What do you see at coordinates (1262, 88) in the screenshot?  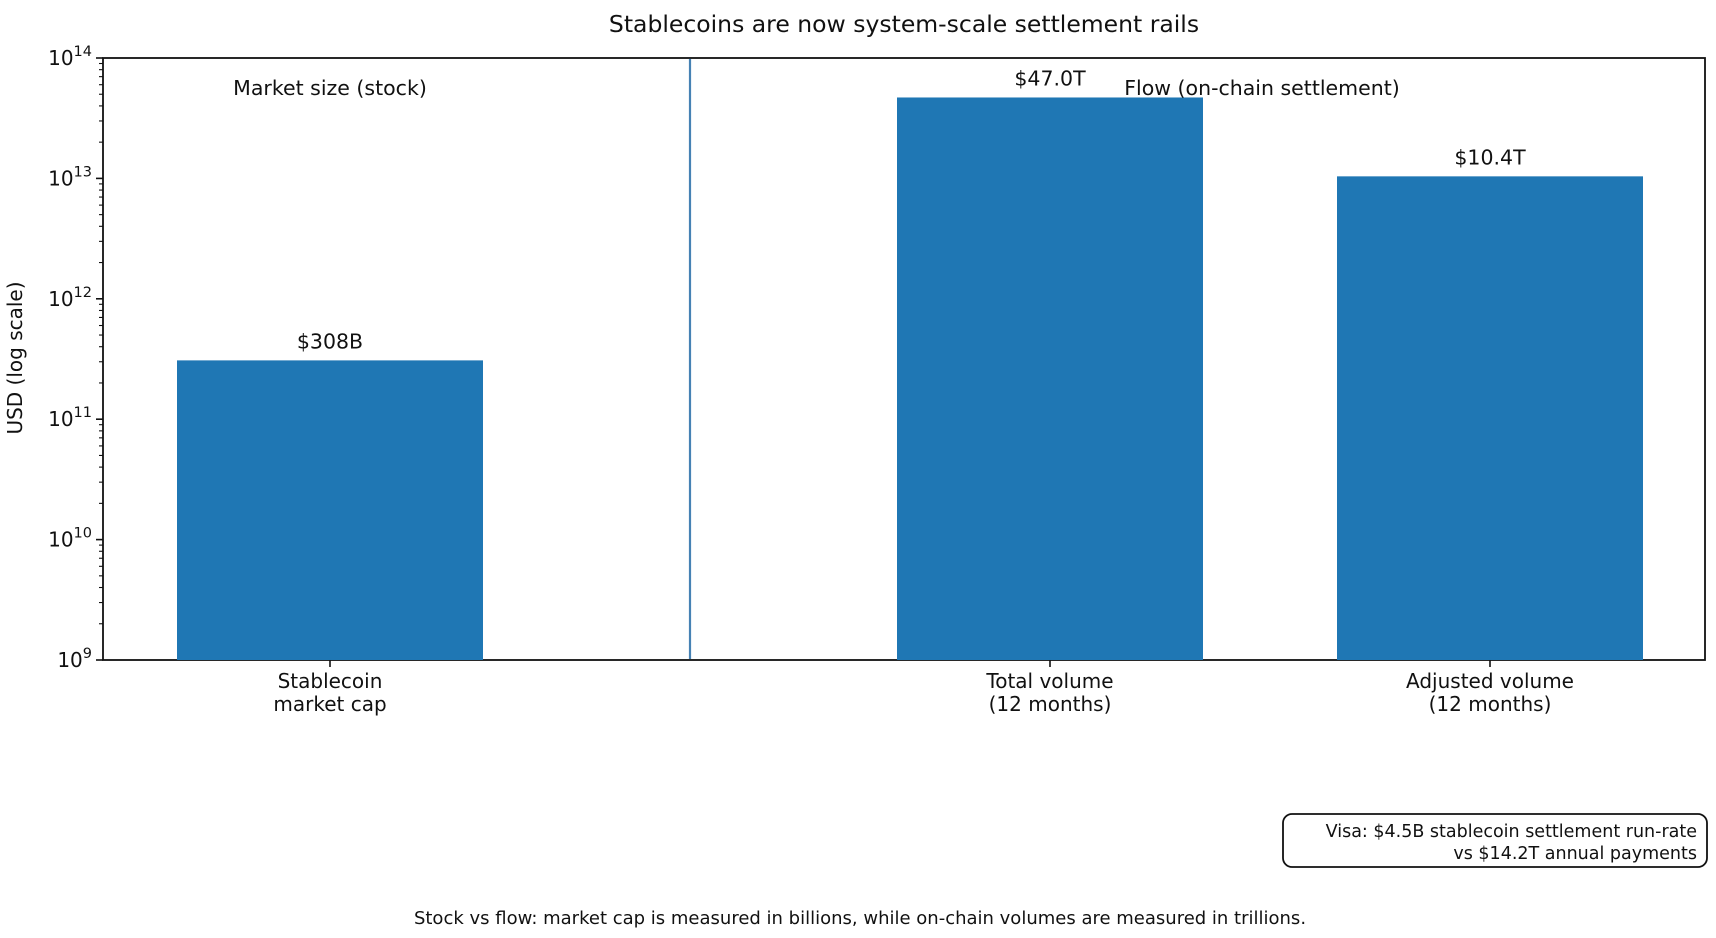 I see `section-label-flow: Flow (on-chain settlement)` at bounding box center [1262, 88].